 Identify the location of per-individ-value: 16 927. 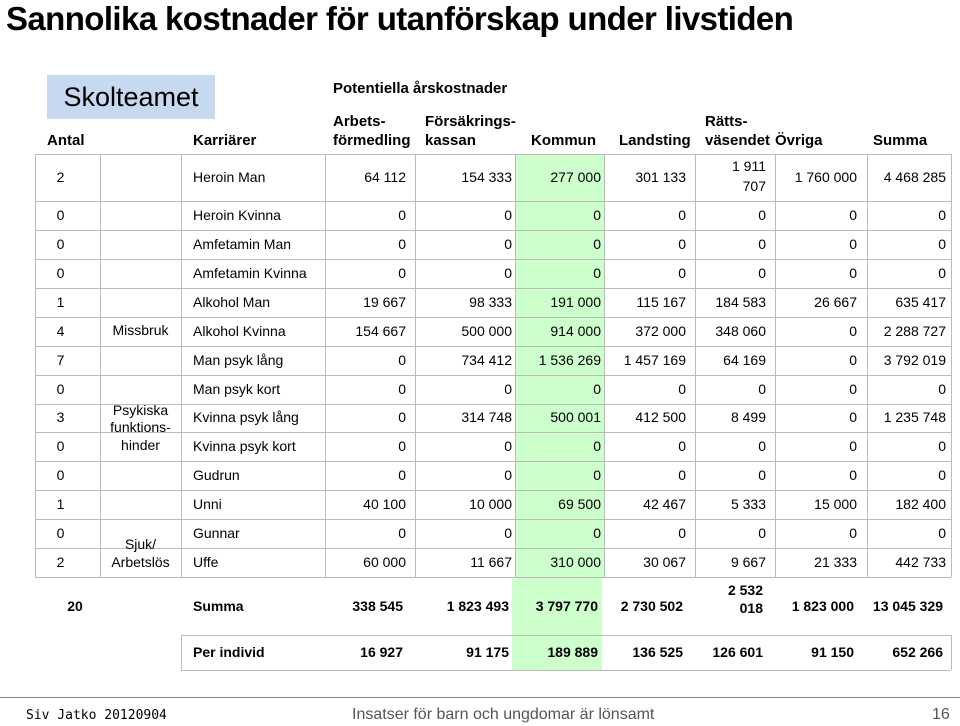
(381, 652).